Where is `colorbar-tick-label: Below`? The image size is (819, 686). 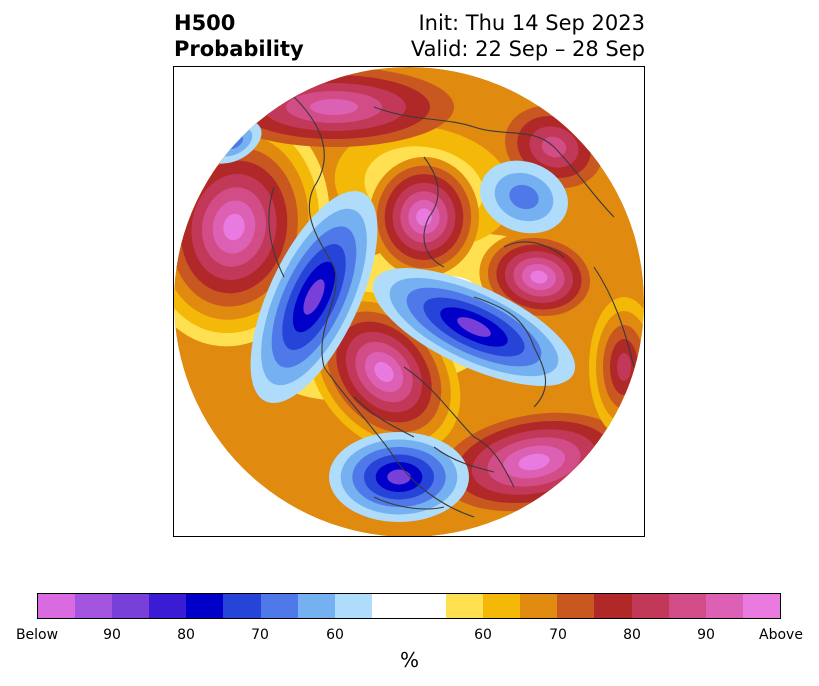
colorbar-tick-label: Below is located at coordinates (37, 635).